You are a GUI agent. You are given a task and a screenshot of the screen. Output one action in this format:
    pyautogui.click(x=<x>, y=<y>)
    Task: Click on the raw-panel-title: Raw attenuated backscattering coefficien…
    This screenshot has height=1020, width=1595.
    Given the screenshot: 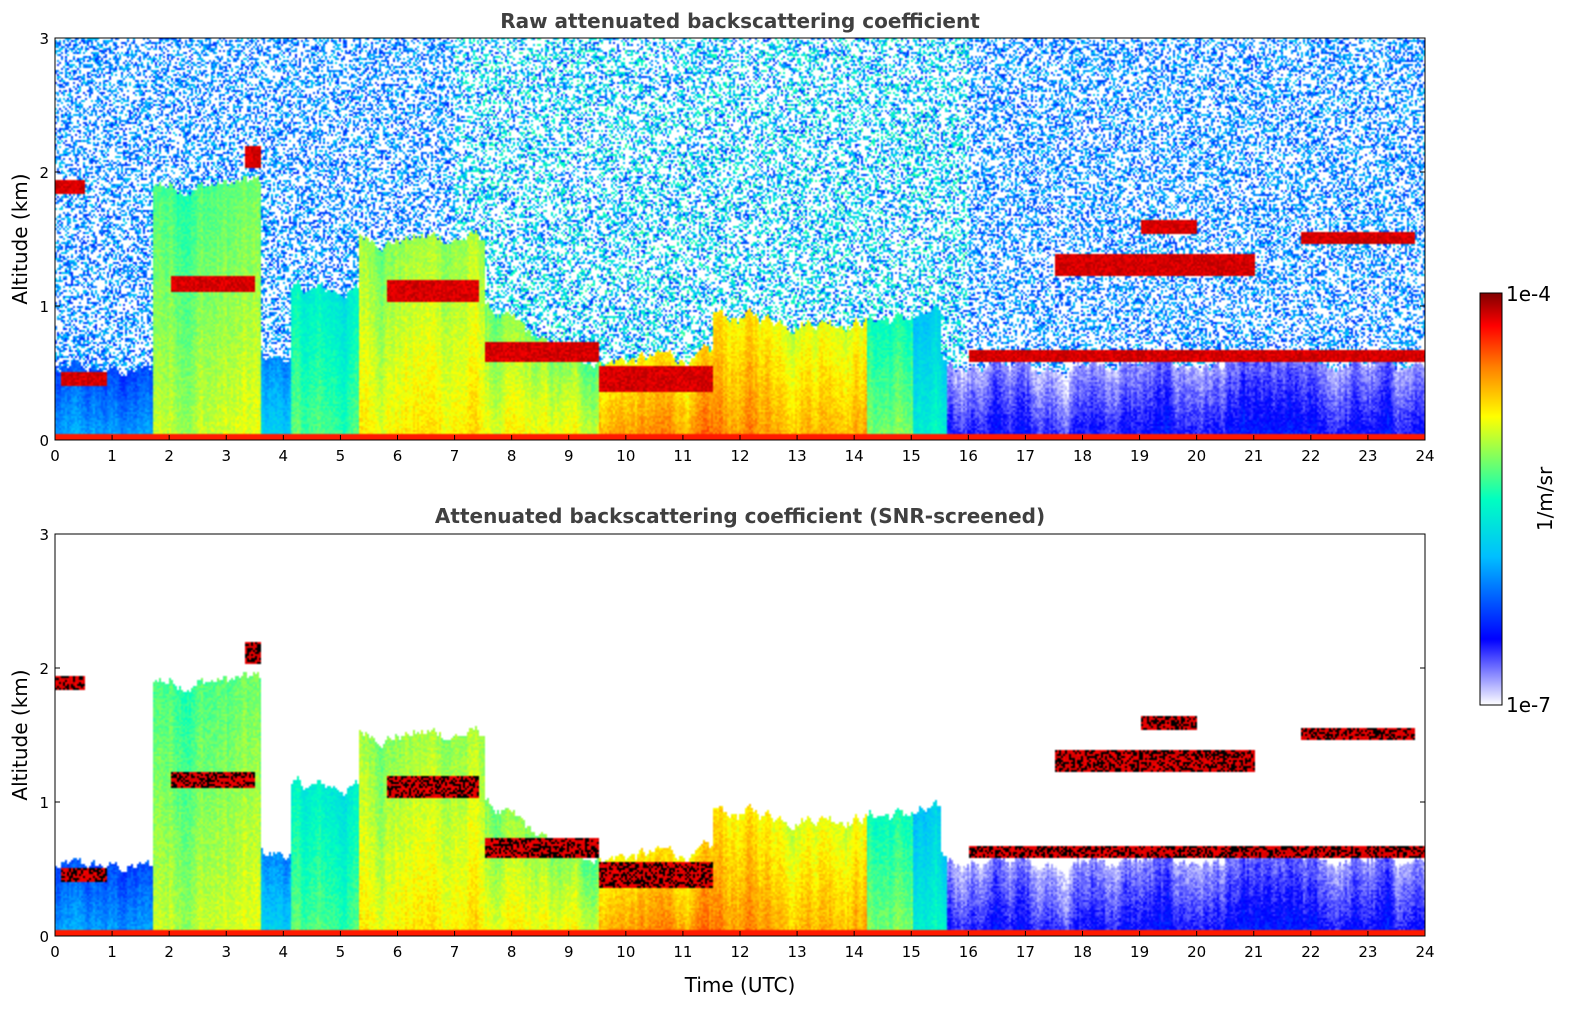 What is the action you would take?
    pyautogui.click(x=740, y=21)
    